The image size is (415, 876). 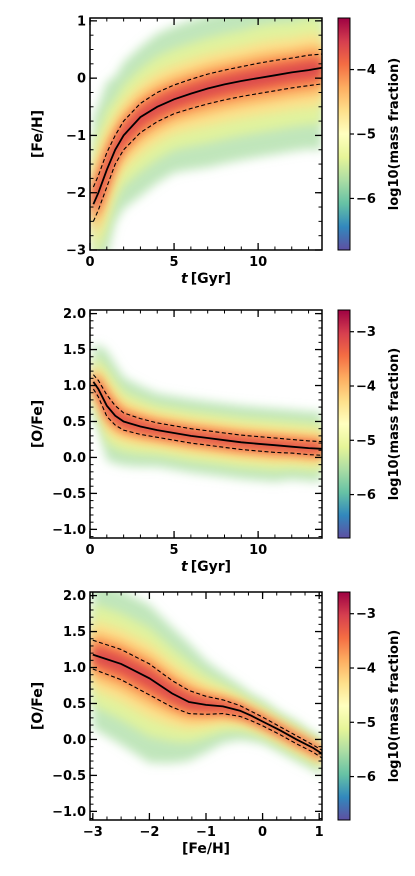 What do you see at coordinates (206, 849) in the screenshot?
I see `x-axis-label: [Fe/H]` at bounding box center [206, 849].